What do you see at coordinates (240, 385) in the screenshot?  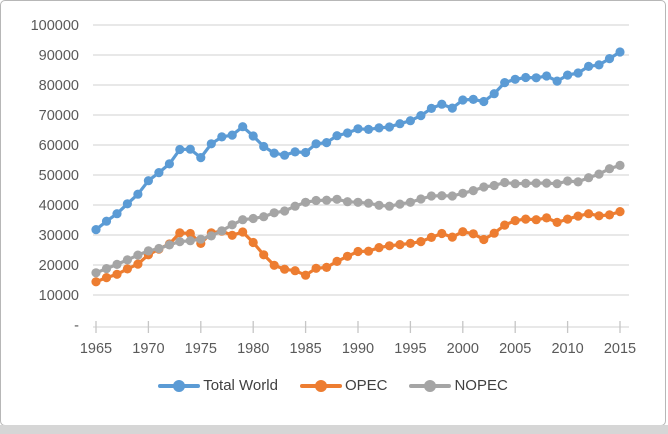 I see `legend-label: Total World` at bounding box center [240, 385].